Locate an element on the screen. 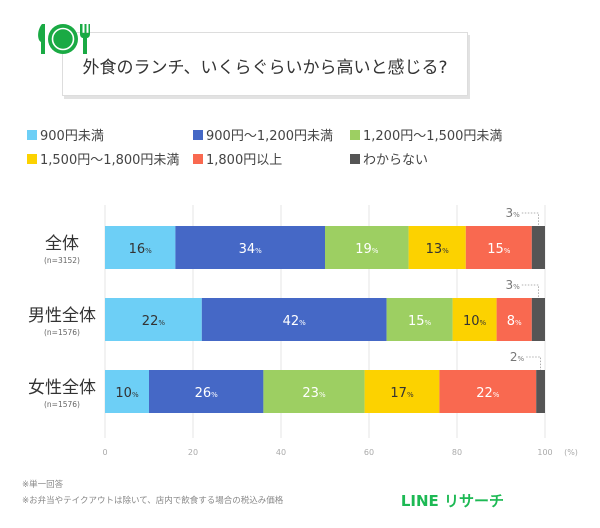 The height and width of the screenshot is (528, 600). x-tick-label: 20 is located at coordinates (193, 452).